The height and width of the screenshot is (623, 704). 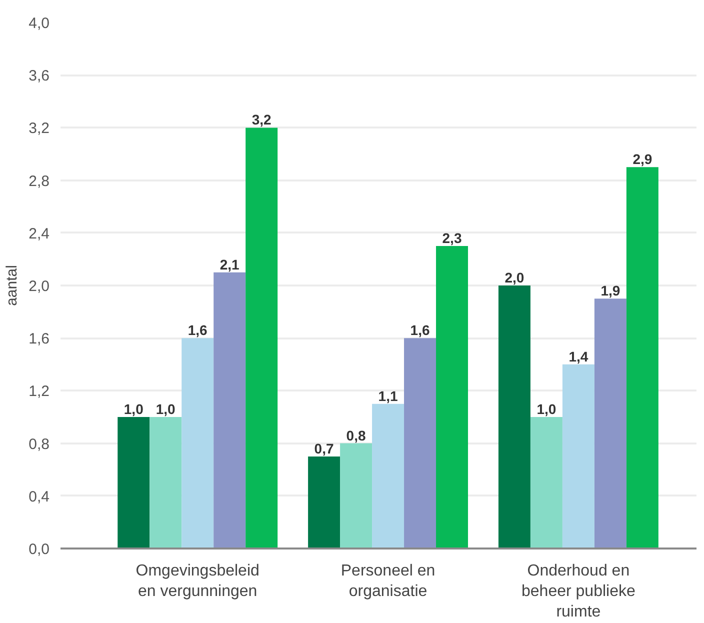 What do you see at coordinates (452, 238) in the screenshot?
I see `data-label: 2,3` at bounding box center [452, 238].